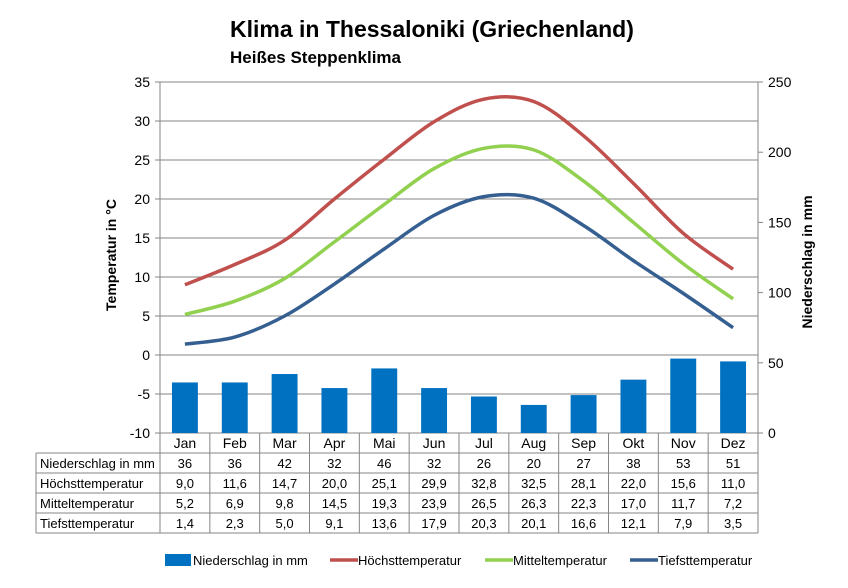 Image resolution: width=848 pixels, height=588 pixels. Describe the element at coordinates (384, 463) in the screenshot. I see `table-cell: 46` at that location.